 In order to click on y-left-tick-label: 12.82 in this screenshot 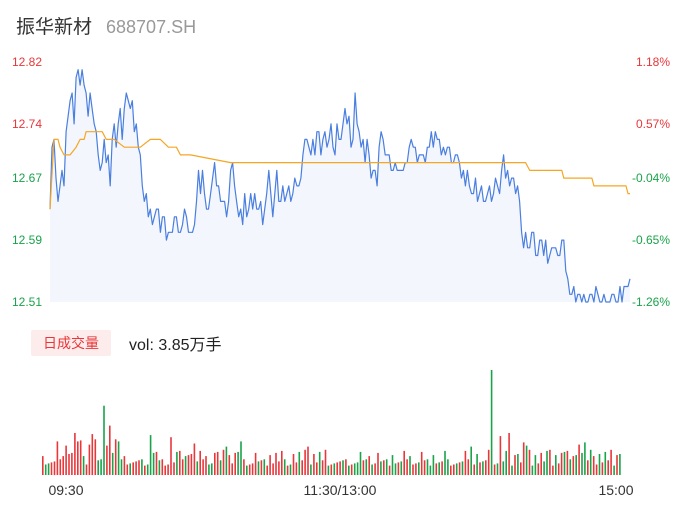, I will do `click(27, 62)`.